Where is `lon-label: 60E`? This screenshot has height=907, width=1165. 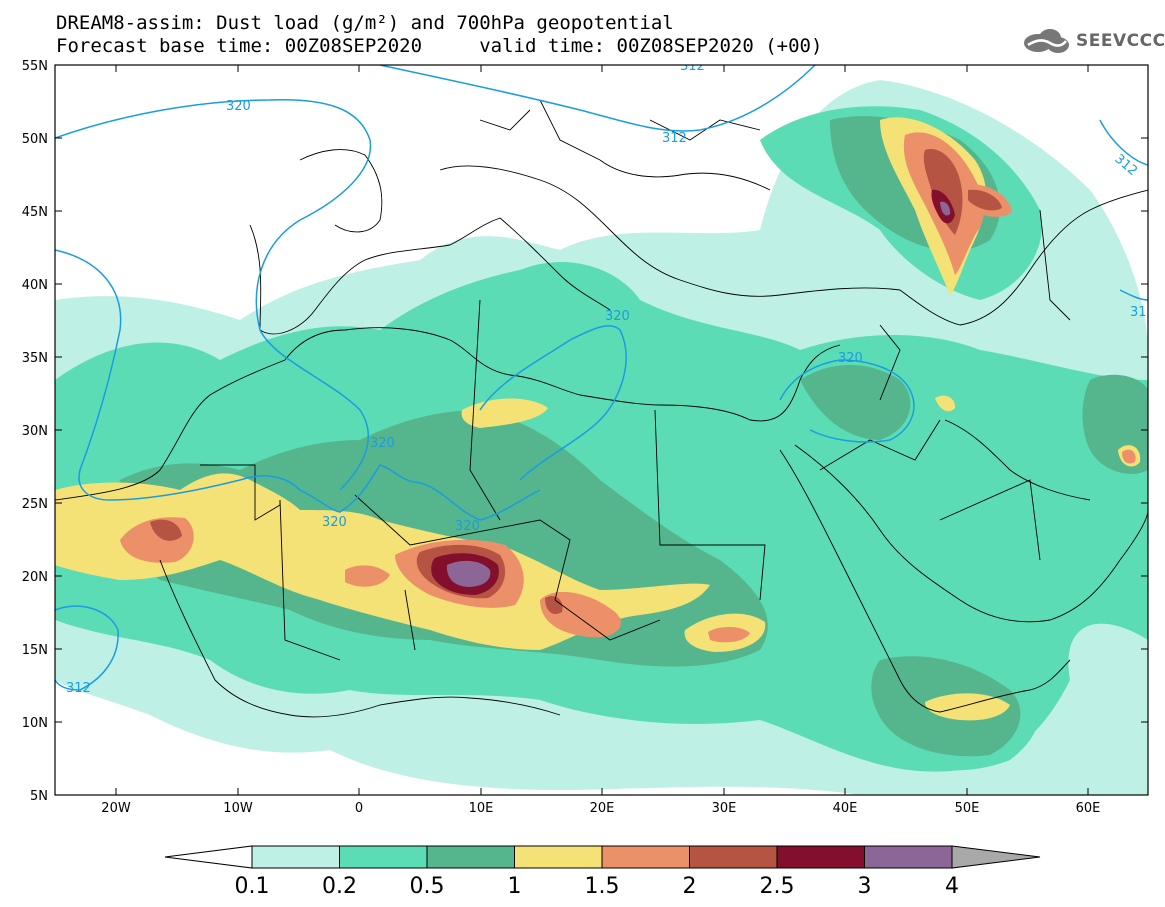 lon-label: 60E is located at coordinates (1088, 808).